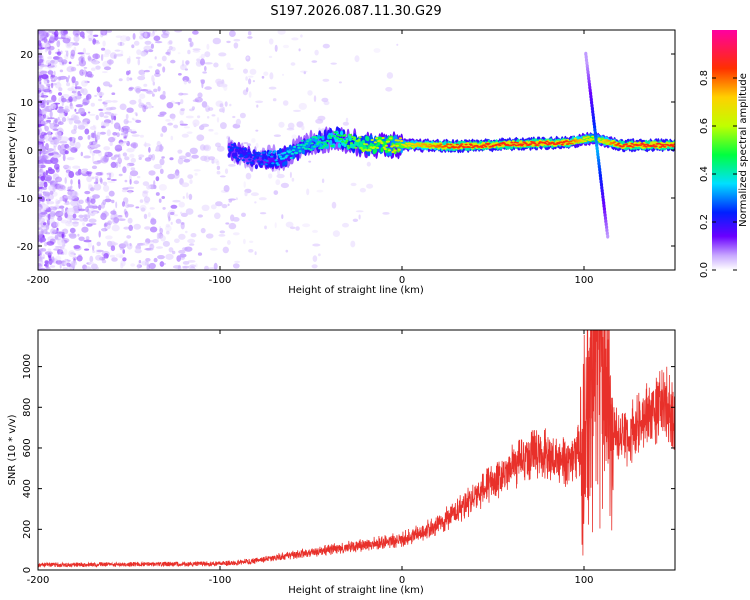 The height and width of the screenshot is (600, 750). Describe the element at coordinates (704, 126) in the screenshot. I see `colorbar-tick-label: 0.6` at that location.